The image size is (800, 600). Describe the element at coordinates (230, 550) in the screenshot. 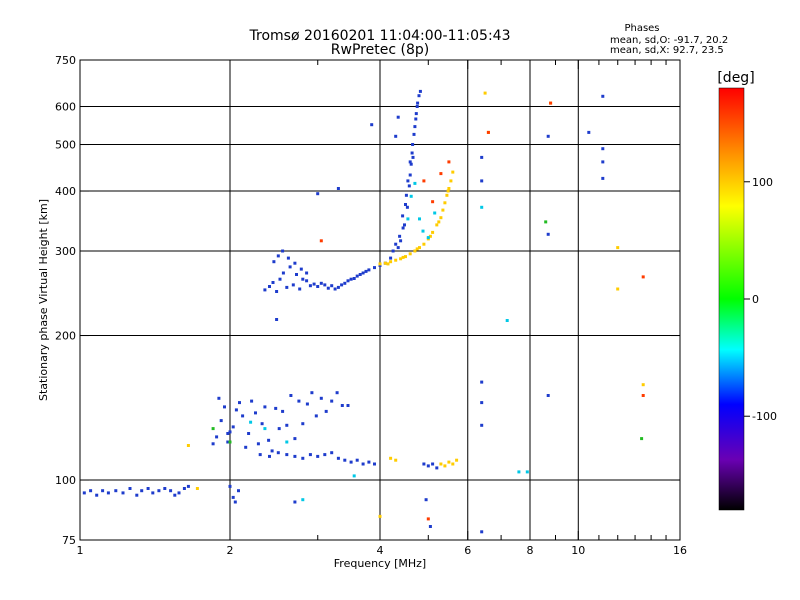

I see `x-tick-label: 2` at that location.